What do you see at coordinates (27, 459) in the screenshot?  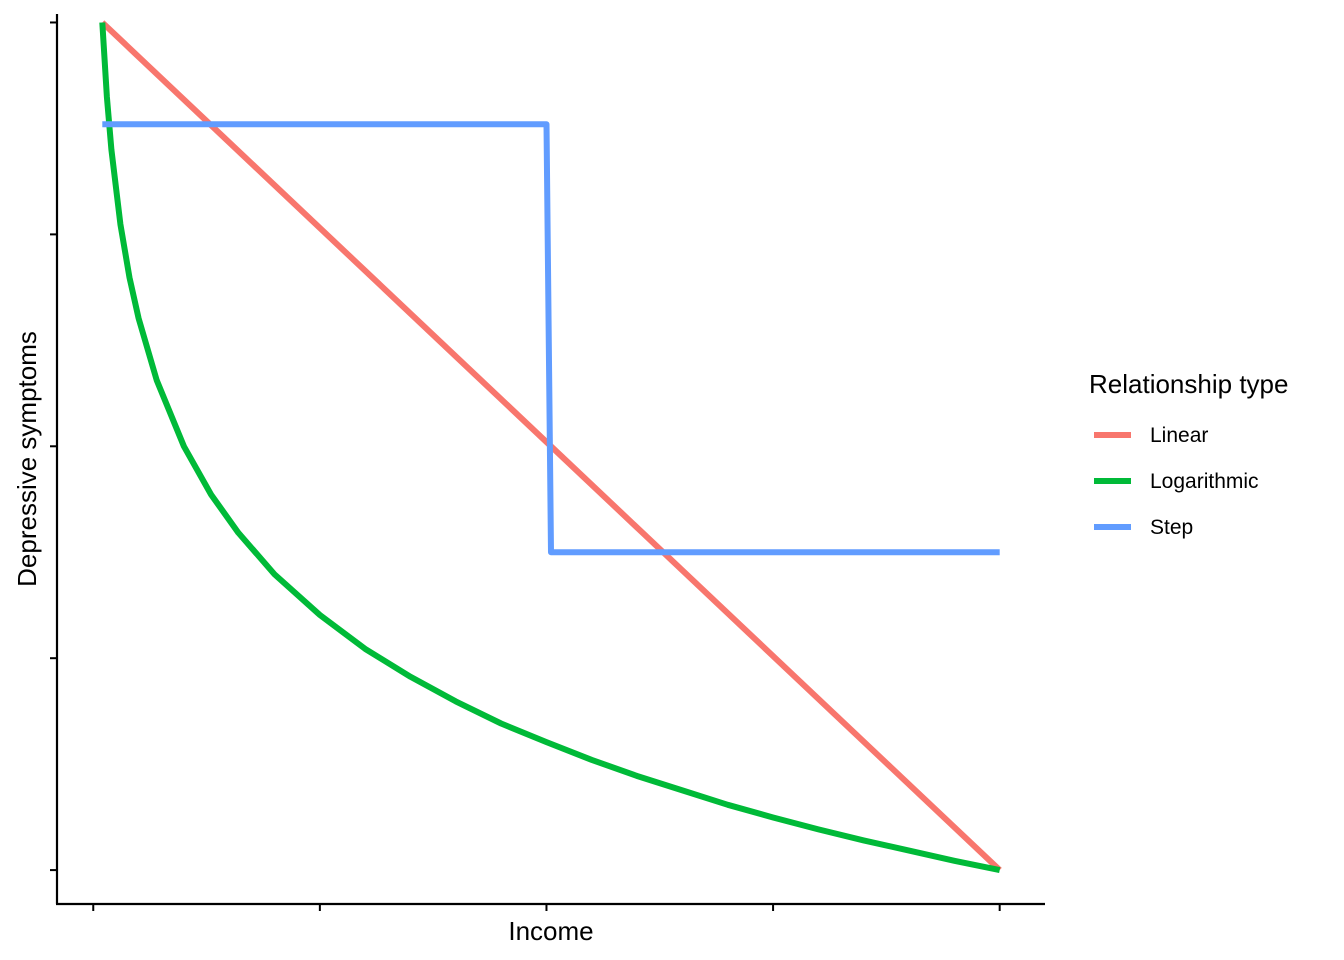 I see `y-axis-title: Depressive symptoms` at bounding box center [27, 459].